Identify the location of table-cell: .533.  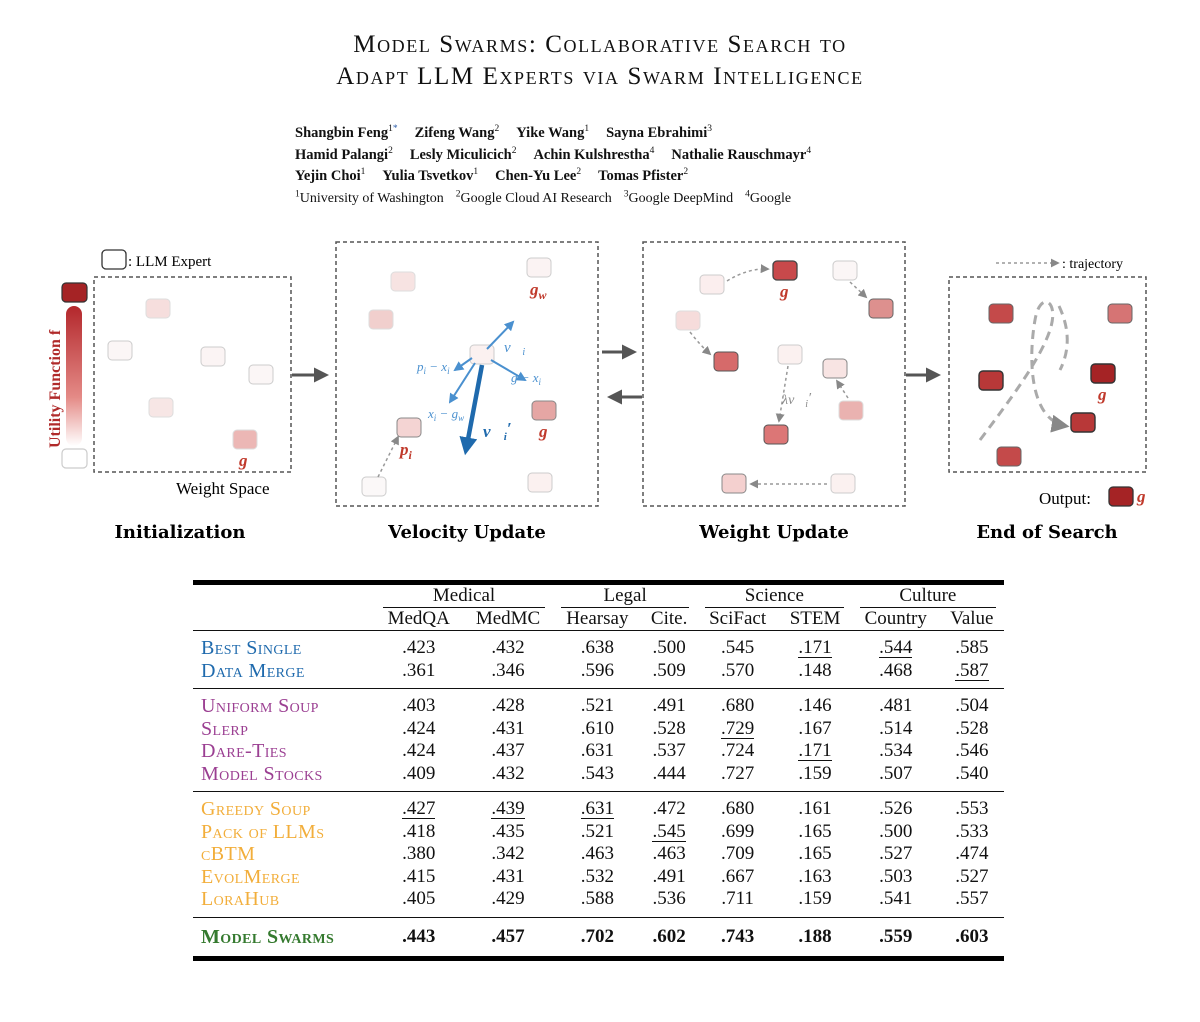
(972, 831).